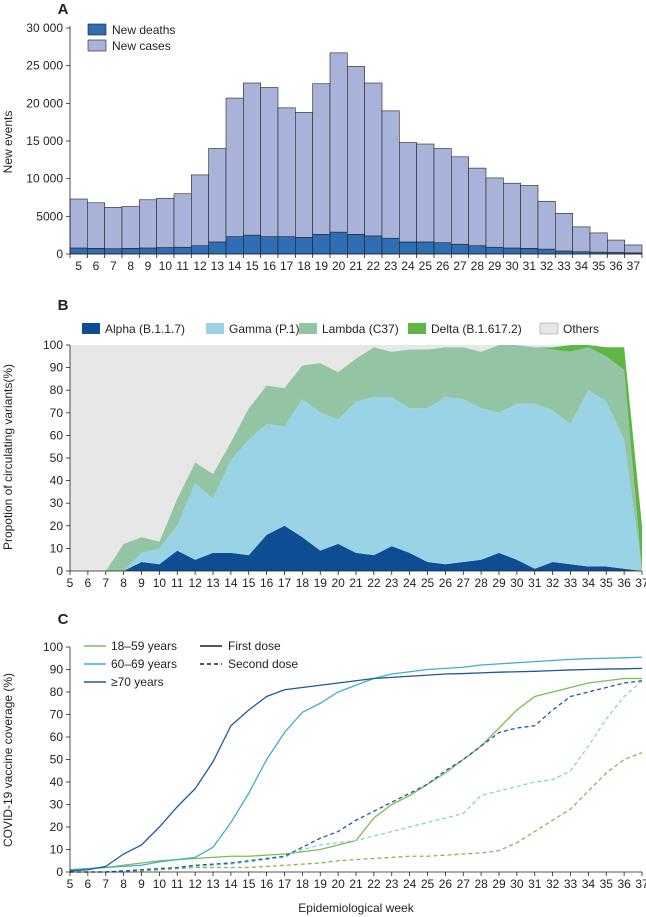  I want to click on panel-a-x-tick-label: 11, so click(182, 266).